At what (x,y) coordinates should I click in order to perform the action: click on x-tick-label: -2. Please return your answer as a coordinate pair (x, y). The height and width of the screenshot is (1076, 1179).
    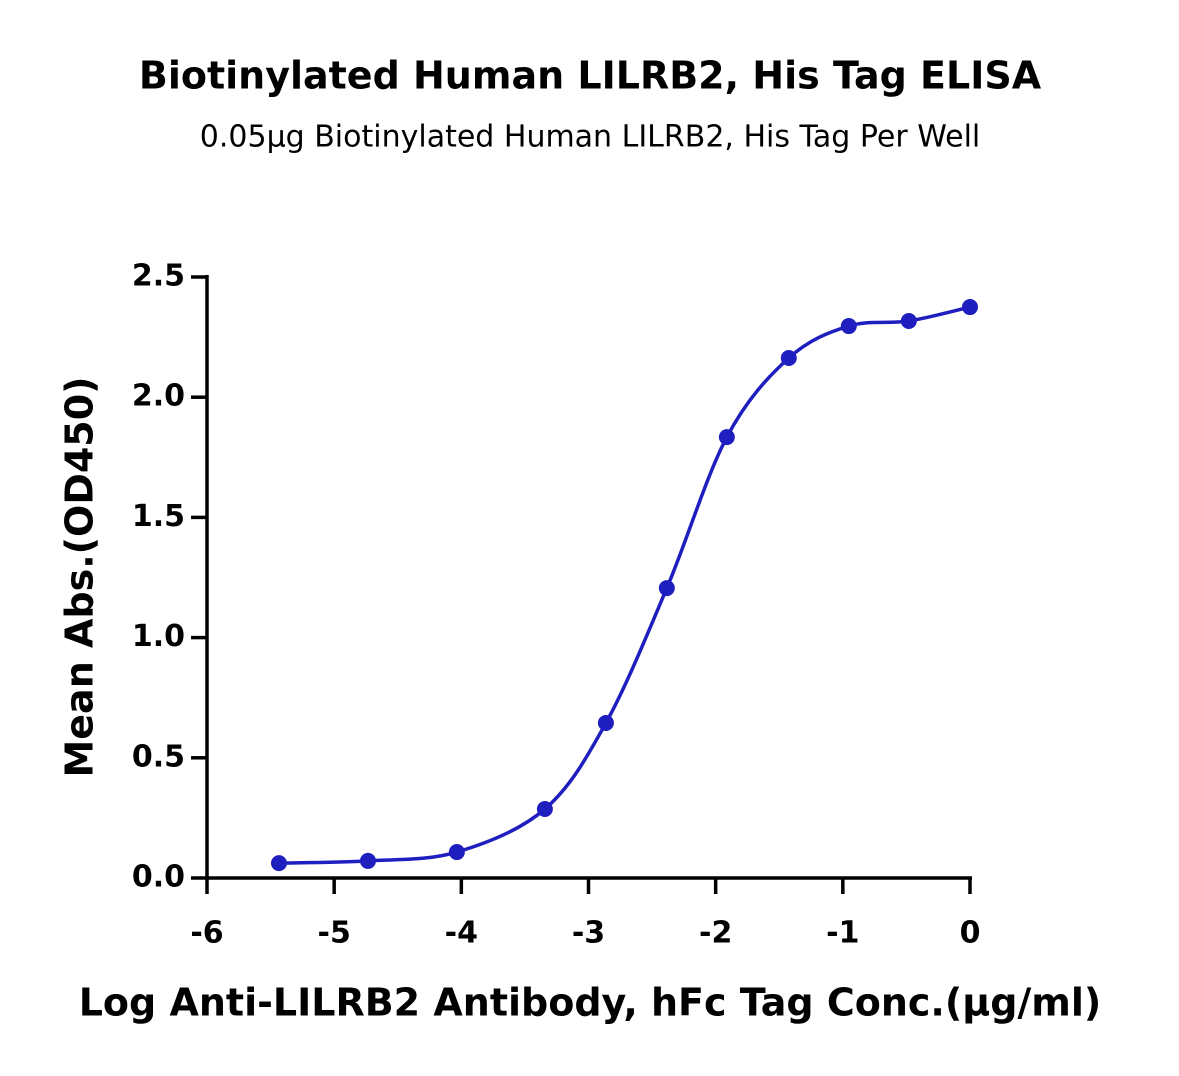
    Looking at the image, I should click on (715, 933).